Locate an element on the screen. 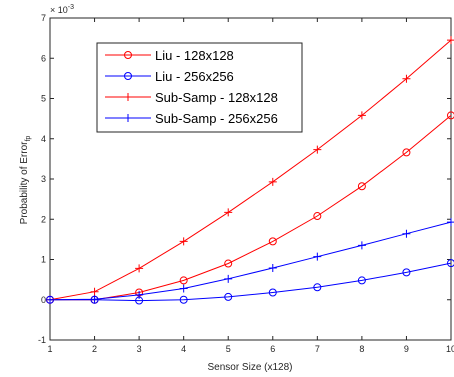 This screenshot has width=454, height=377. y-axis-label: Probability of Errorfp is located at coordinates (25, 180).